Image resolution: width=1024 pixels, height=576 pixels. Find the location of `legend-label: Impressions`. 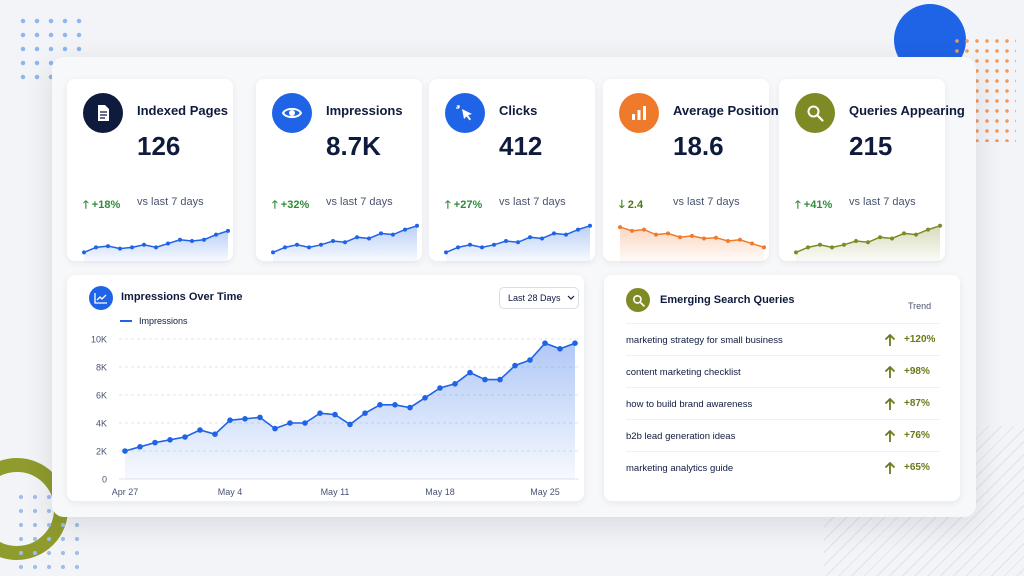

legend-label: Impressions is located at coordinates (163, 321).